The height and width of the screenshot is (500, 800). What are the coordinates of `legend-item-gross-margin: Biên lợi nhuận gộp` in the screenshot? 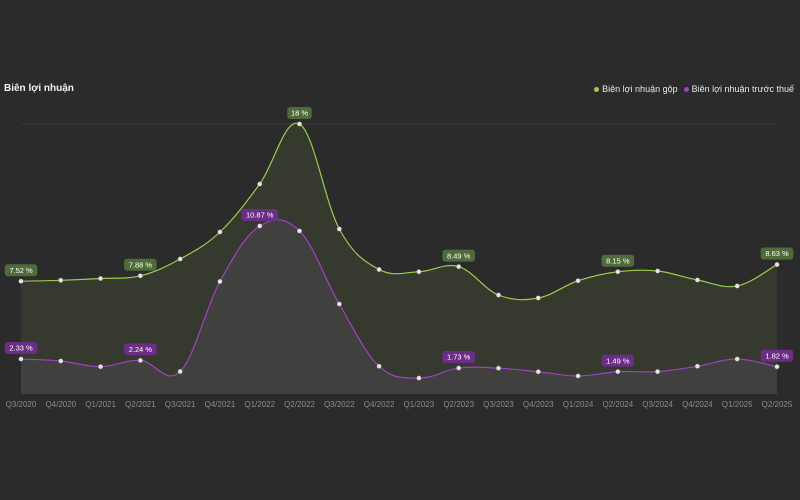 It's located at (636, 89).